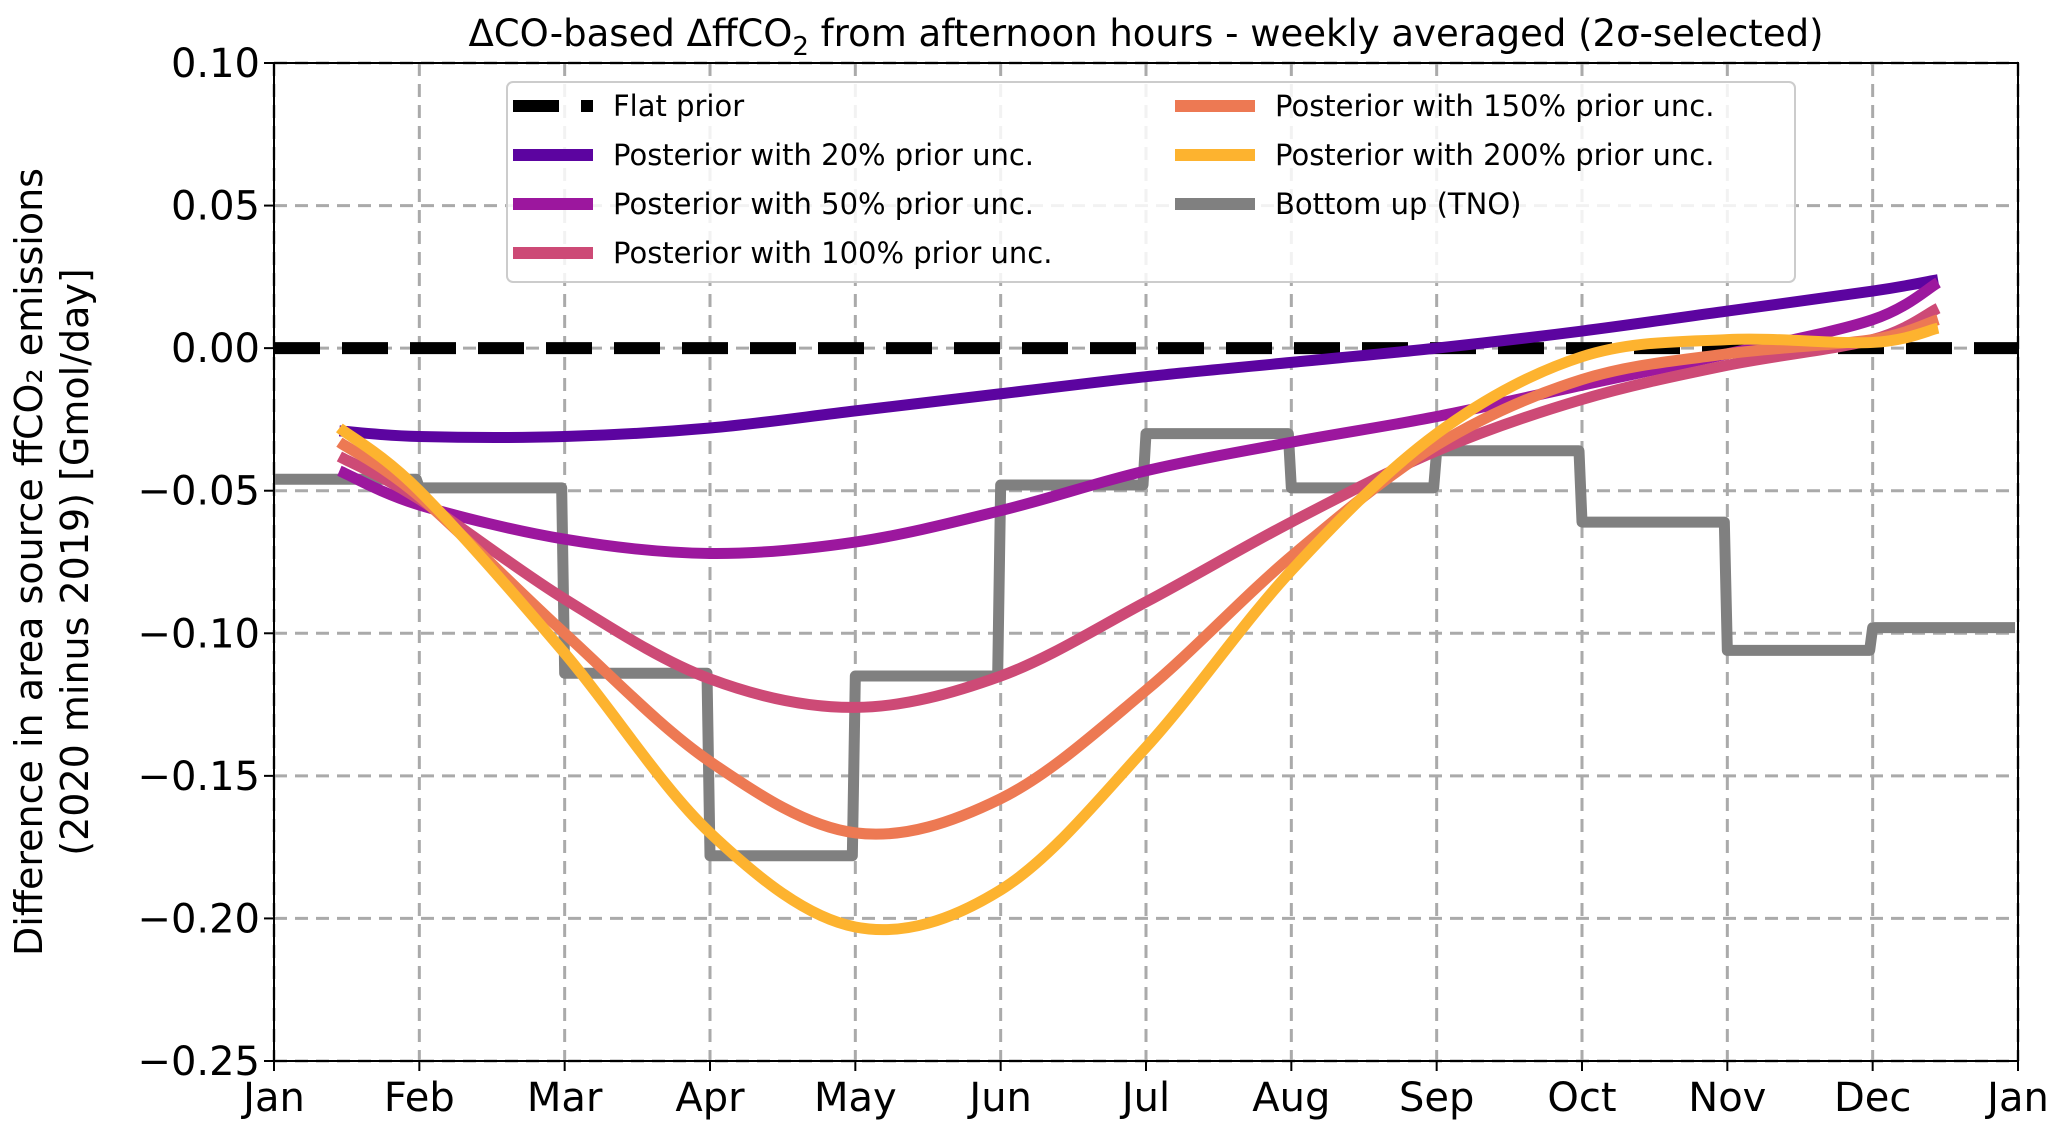  What do you see at coordinates (710, 1098) in the screenshot?
I see `x-tick-label: Apr` at bounding box center [710, 1098].